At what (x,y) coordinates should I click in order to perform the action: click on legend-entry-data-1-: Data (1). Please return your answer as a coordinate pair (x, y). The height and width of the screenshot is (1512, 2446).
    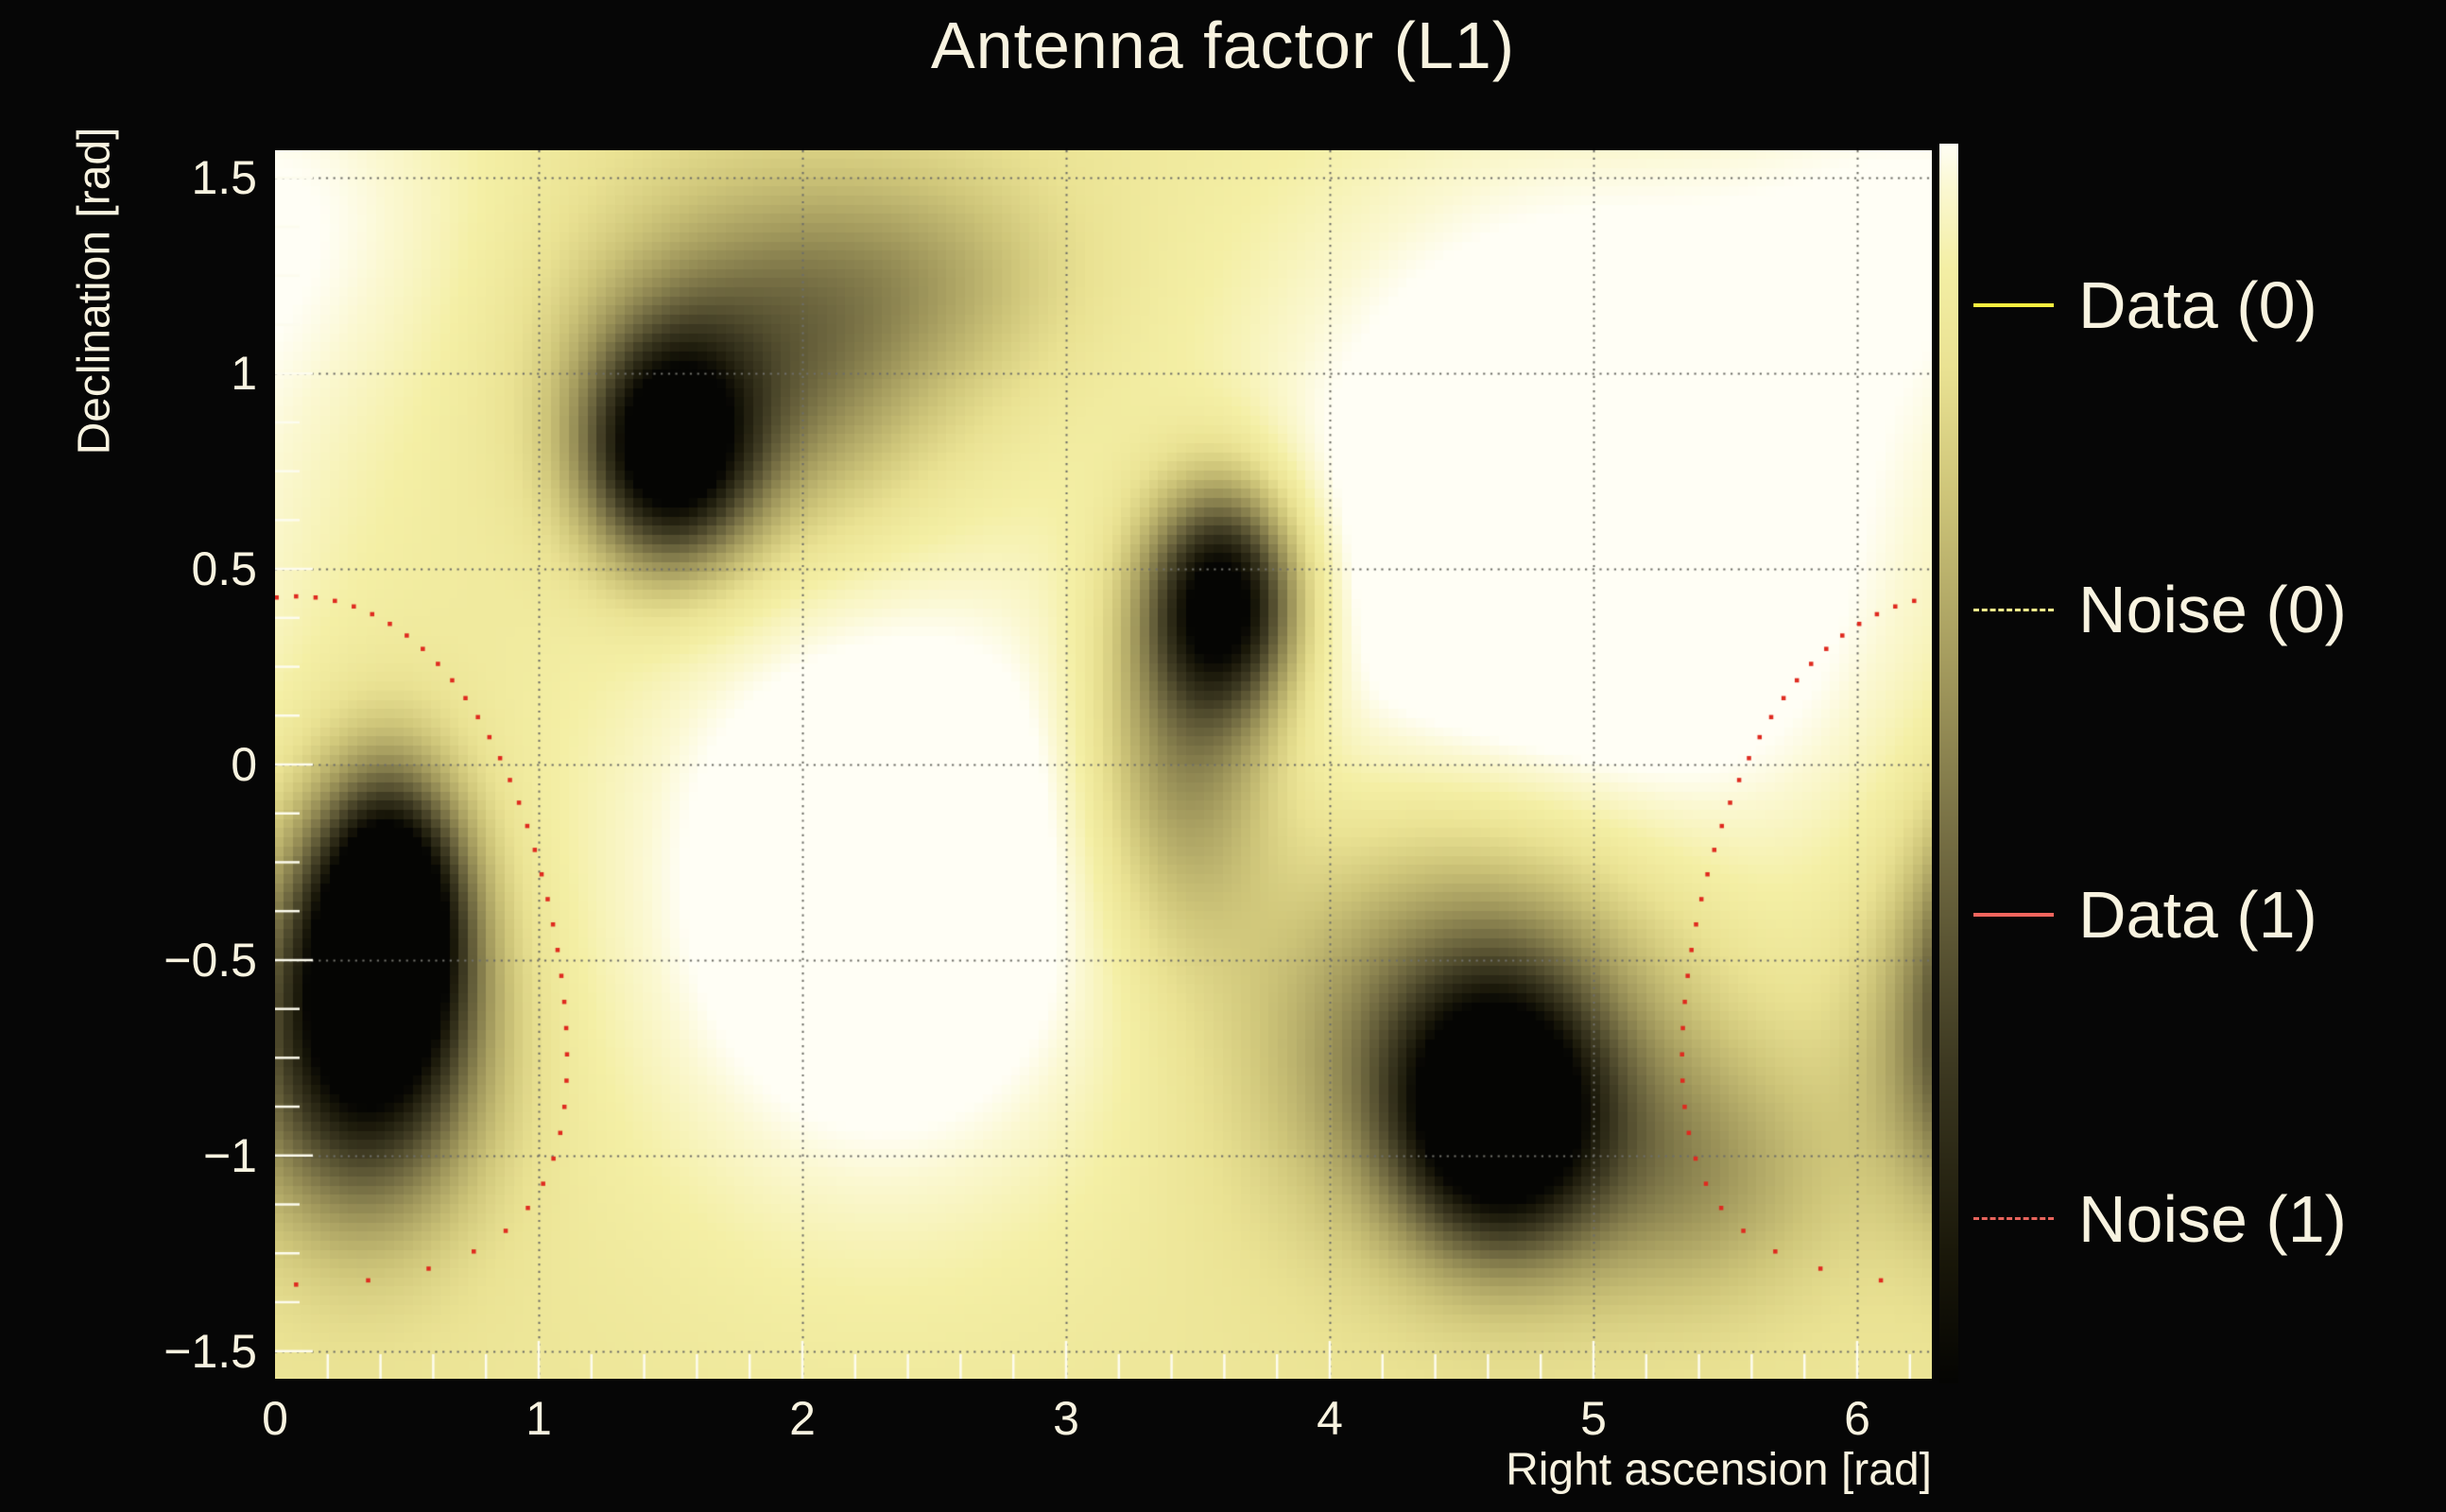
    Looking at the image, I should click on (2145, 915).